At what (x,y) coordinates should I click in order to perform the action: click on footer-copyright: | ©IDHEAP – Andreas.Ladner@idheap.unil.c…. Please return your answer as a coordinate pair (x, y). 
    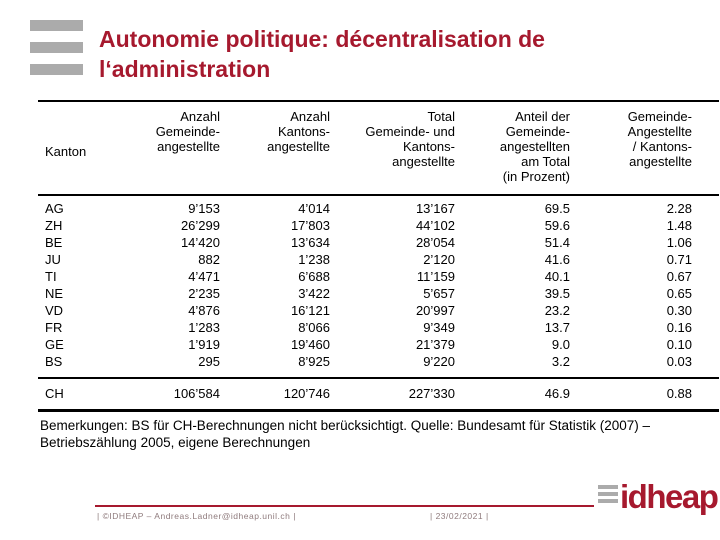
    Looking at the image, I should click on (196, 516).